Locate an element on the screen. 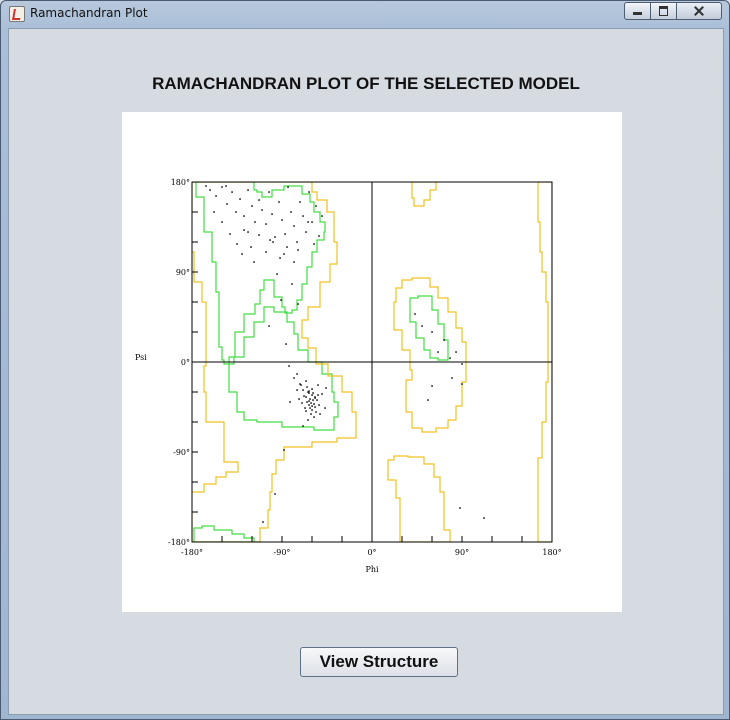  region-outline-allowed-alphaL is located at coordinates (430, 355).